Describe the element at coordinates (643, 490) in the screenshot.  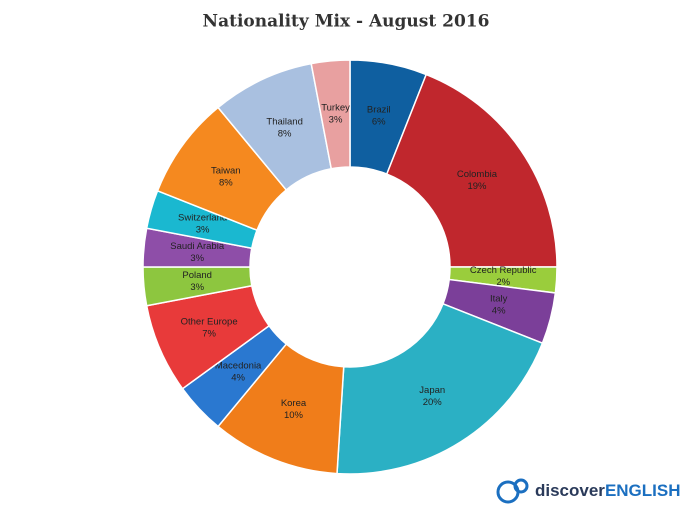
I see `logo-suffix: ENGLISH` at that location.